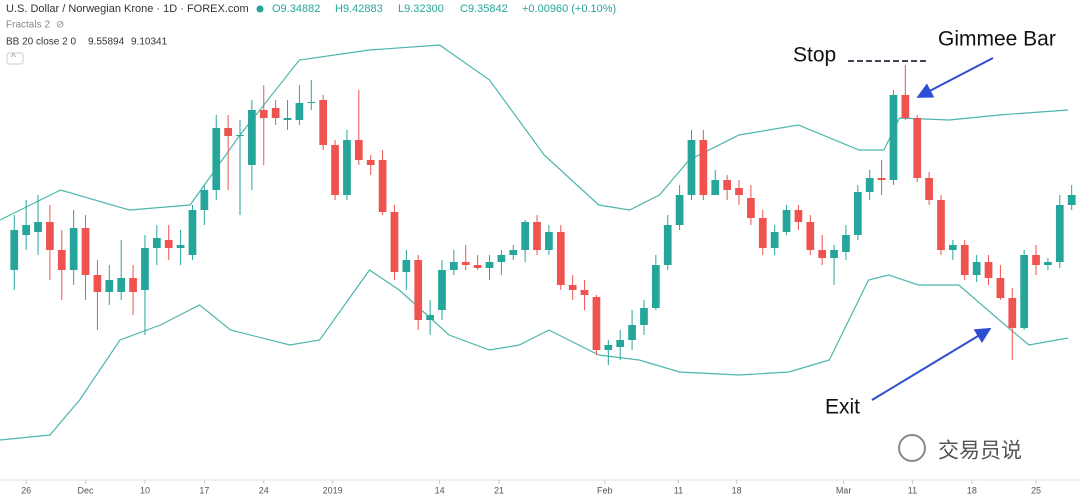 The width and height of the screenshot is (1080, 497). Describe the element at coordinates (86, 490) in the screenshot. I see `x-tick-label: Dec` at that location.